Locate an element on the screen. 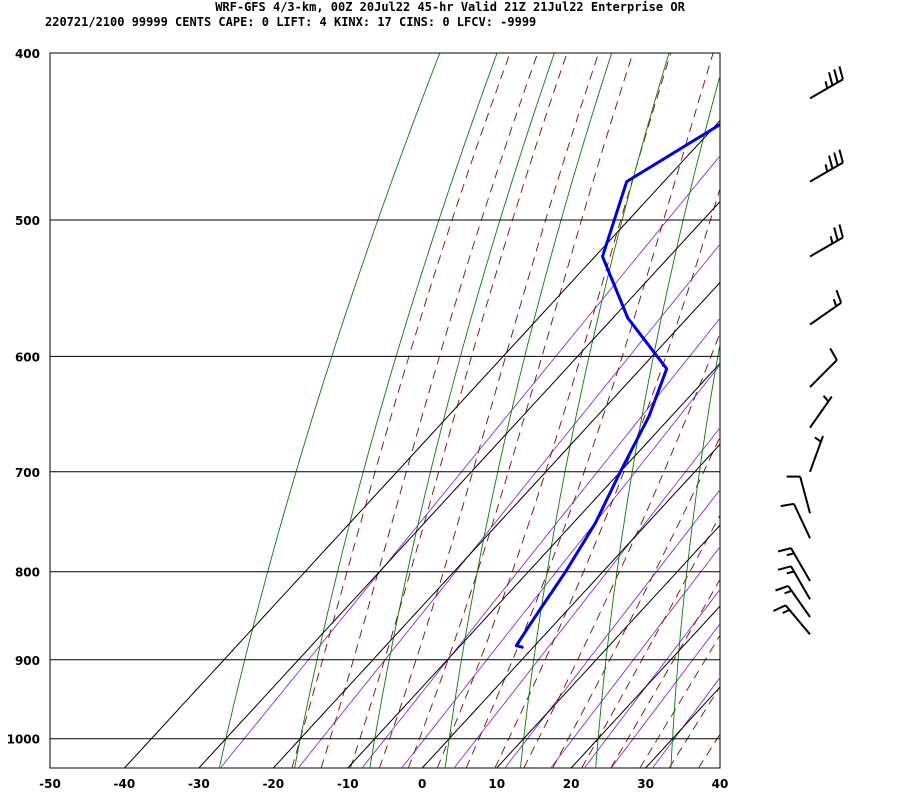  temperature-axis-labels: -50 -40 -30 -20 -10 0 10 20 30 40 is located at coordinates (383, 784).